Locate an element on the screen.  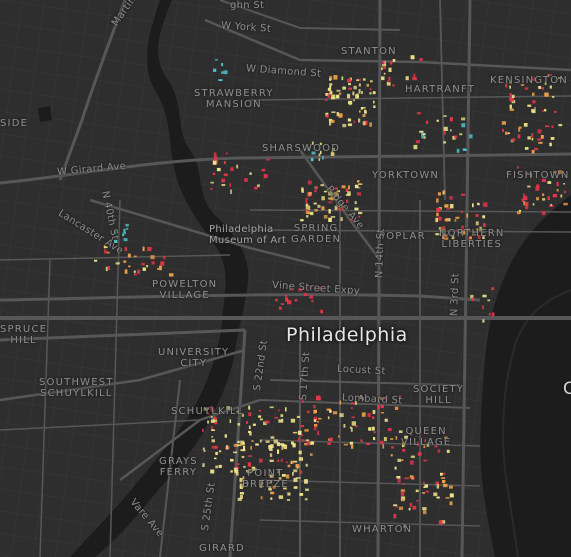
nb-schuylkill: SCHUYLKILL is located at coordinates (207, 411).